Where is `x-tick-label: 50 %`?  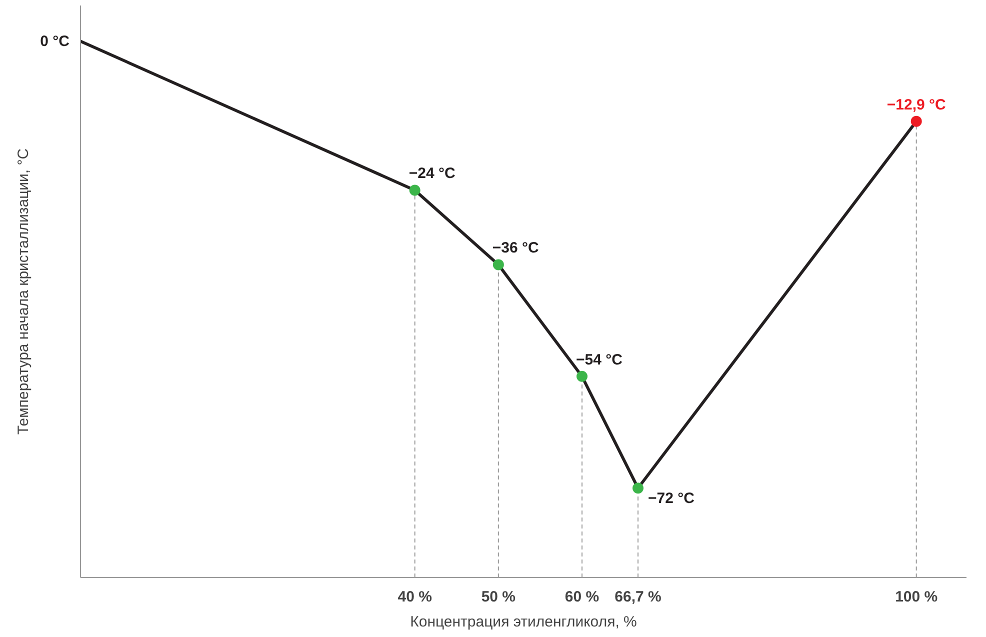 x-tick-label: 50 % is located at coordinates (498, 597).